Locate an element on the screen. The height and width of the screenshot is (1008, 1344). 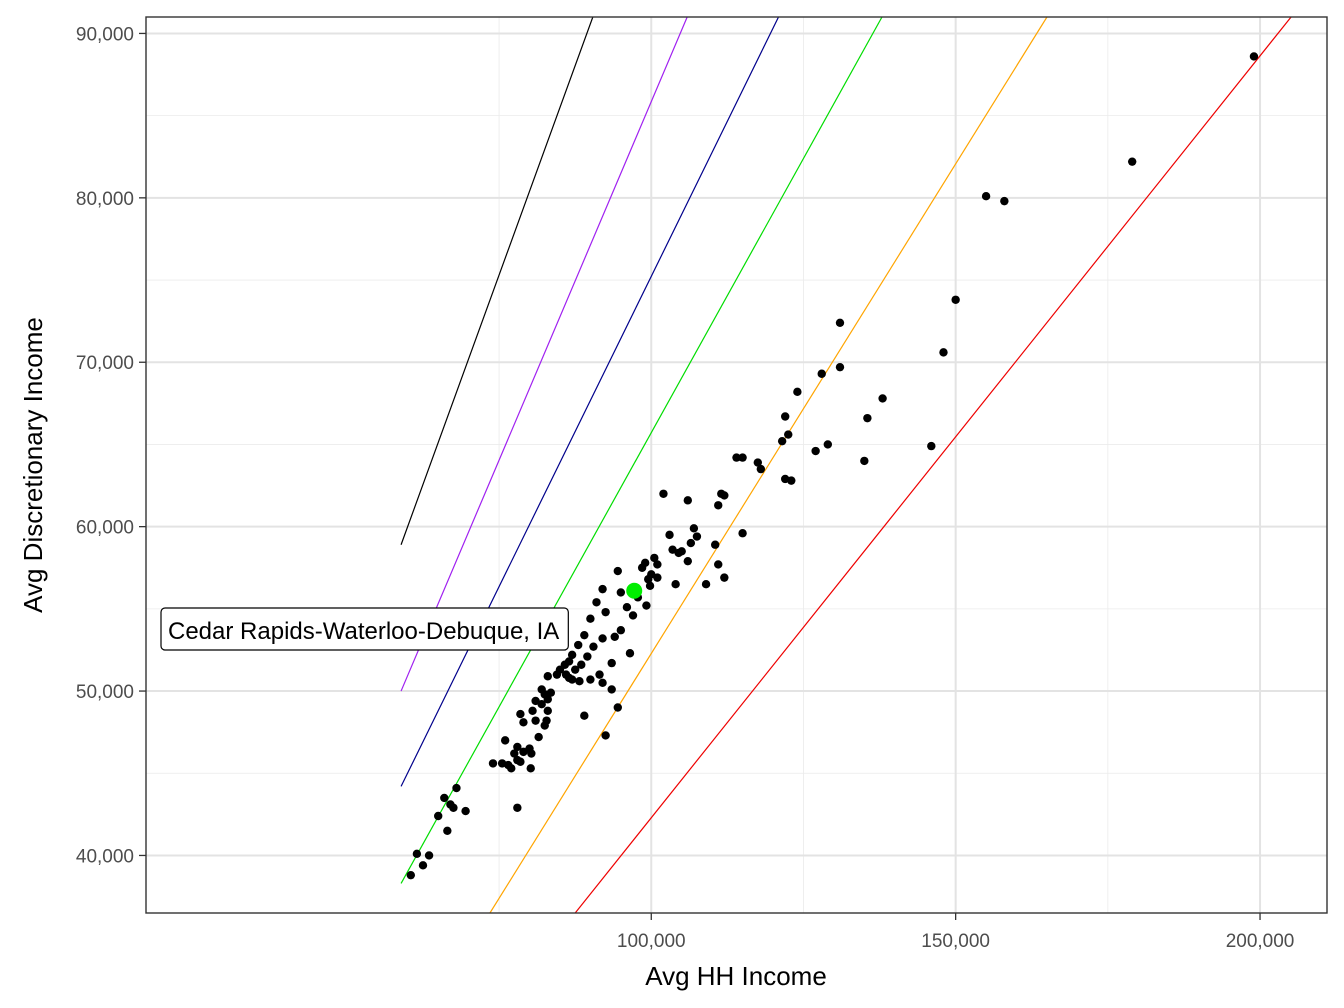
y-tick-label: 80,000 is located at coordinates (105, 199).